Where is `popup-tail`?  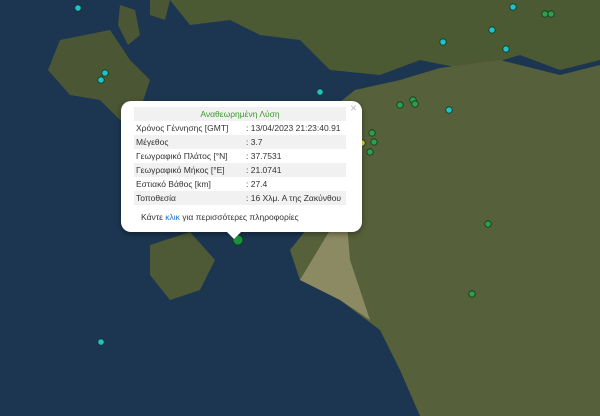
popup-tail is located at coordinates (234, 234).